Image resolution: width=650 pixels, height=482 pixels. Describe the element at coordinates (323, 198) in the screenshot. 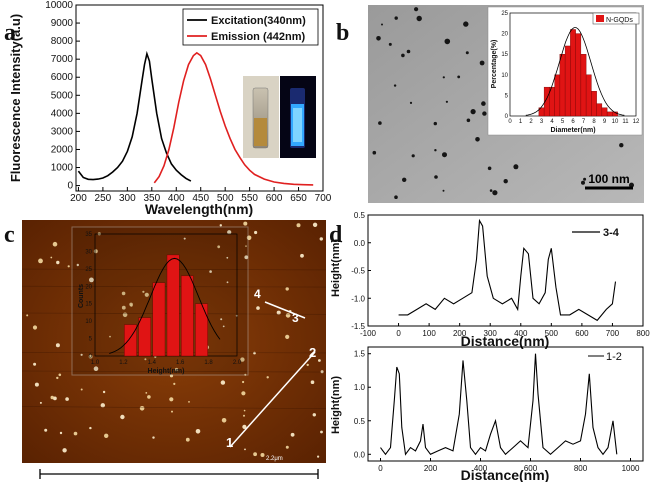

I see `x-tick-label-a: 700` at that location.